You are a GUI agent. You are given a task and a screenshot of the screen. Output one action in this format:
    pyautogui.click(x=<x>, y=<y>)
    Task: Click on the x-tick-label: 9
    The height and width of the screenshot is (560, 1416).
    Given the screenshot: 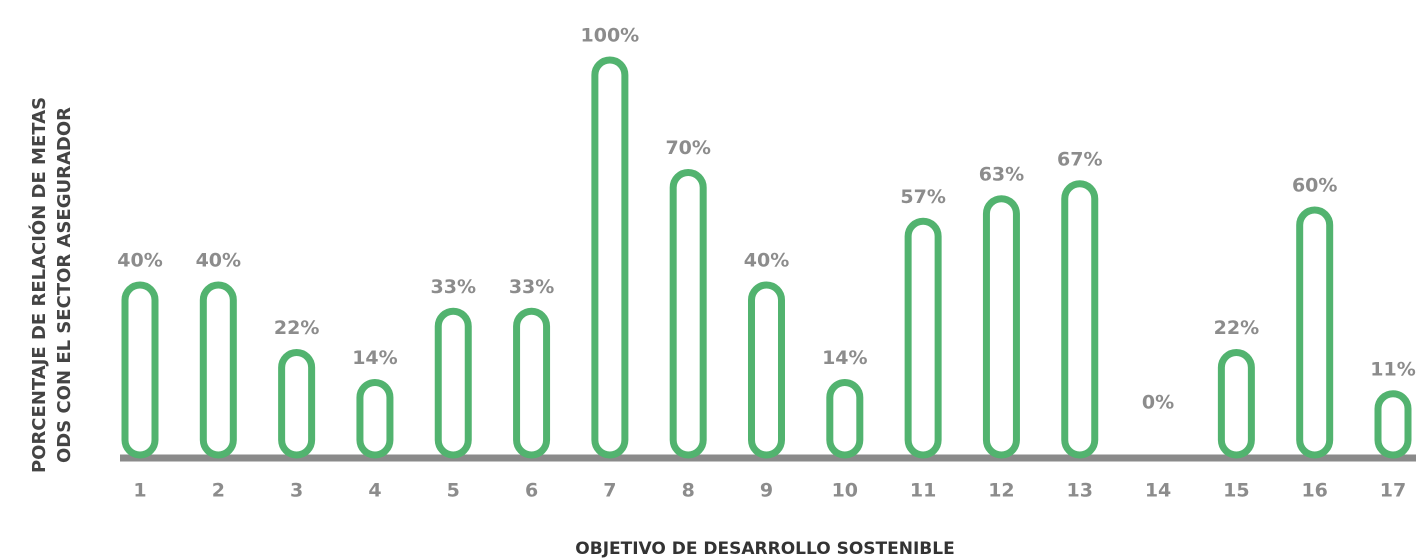 What is the action you would take?
    pyautogui.click(x=766, y=491)
    